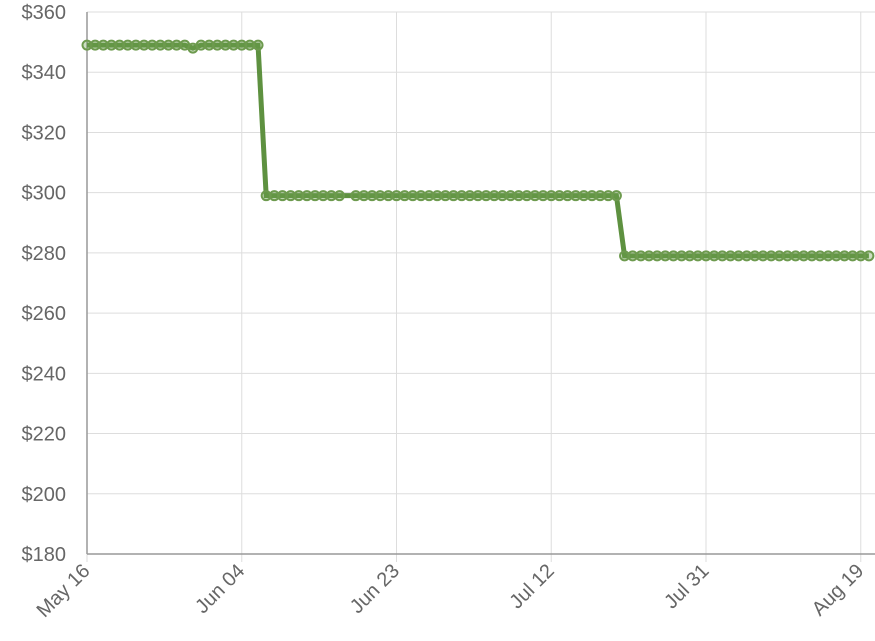 The image size is (875, 641). Describe the element at coordinates (64, 591) in the screenshot. I see `x-tick-label: May 16` at that location.